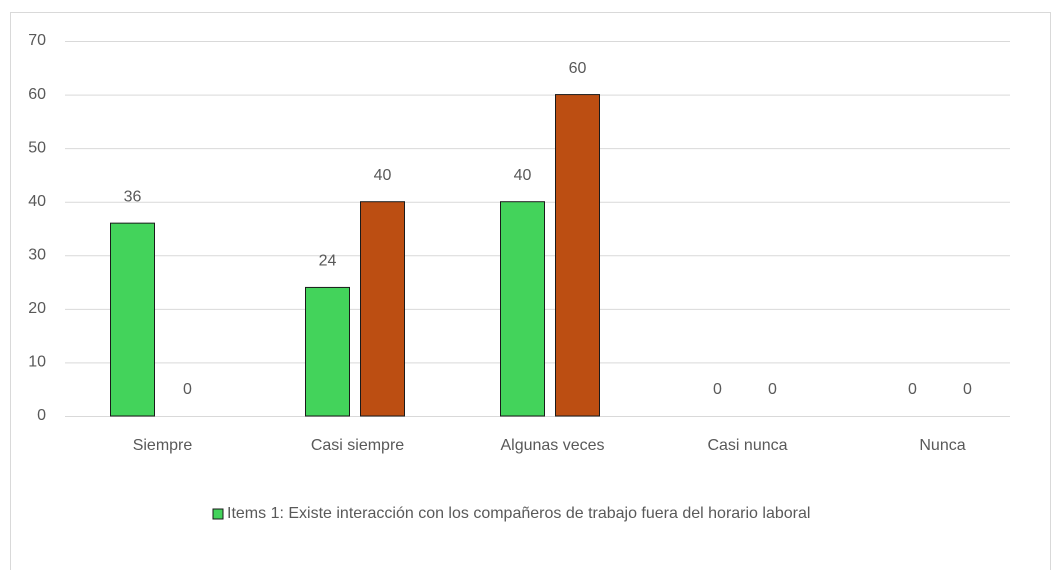 Image resolution: width=1054 pixels, height=570 pixels. What do you see at coordinates (41, 415) in the screenshot?
I see `y-tick-label: 0` at bounding box center [41, 415].